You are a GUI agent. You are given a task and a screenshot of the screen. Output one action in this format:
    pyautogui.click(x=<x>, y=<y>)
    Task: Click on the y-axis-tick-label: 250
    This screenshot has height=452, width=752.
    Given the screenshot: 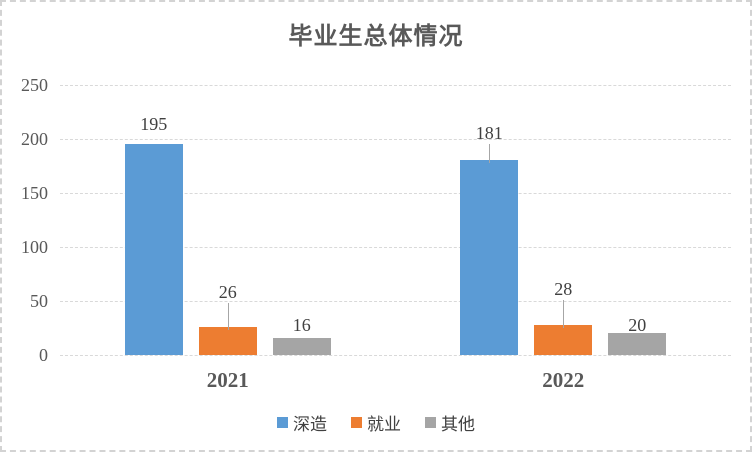 What is the action you would take?
    pyautogui.click(x=34, y=85)
    